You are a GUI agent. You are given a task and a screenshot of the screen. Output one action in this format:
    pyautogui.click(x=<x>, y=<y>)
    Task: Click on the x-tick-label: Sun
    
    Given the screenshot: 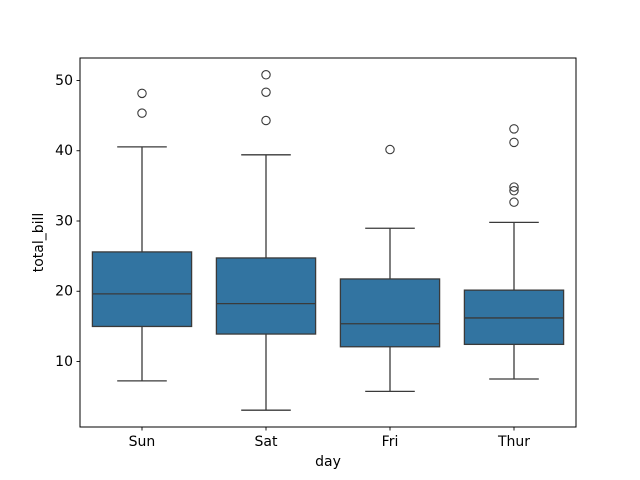 What is the action you would take?
    pyautogui.click(x=142, y=442)
    